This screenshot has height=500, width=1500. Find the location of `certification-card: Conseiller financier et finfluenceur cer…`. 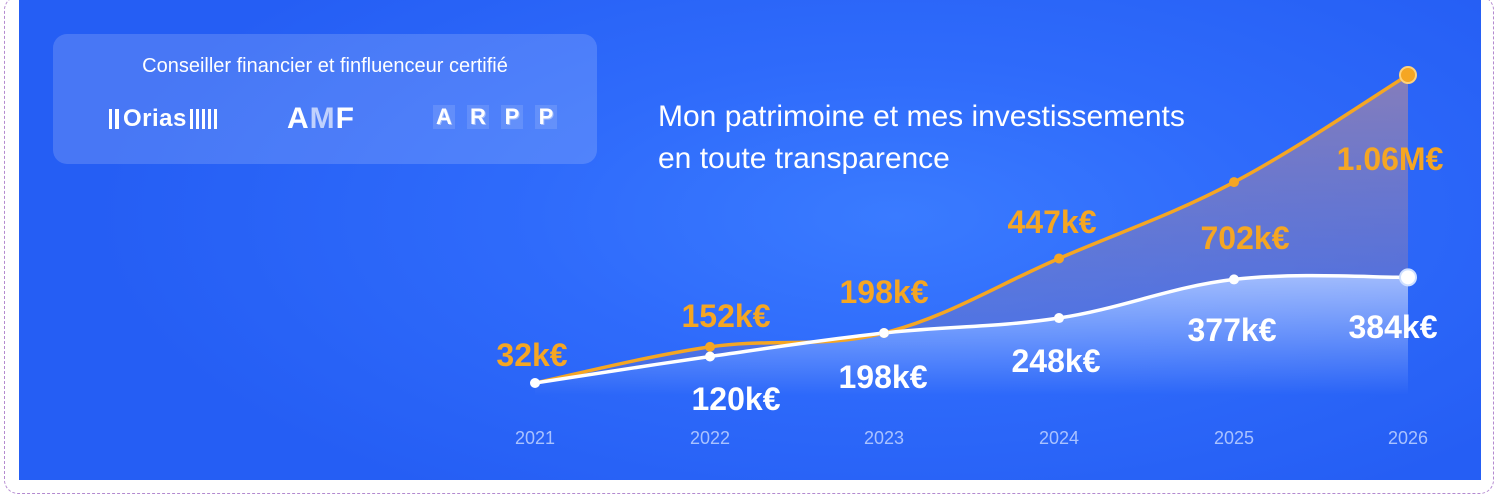

certification-card: Conseiller financier et finfluenceur cer… is located at coordinates (325, 99).